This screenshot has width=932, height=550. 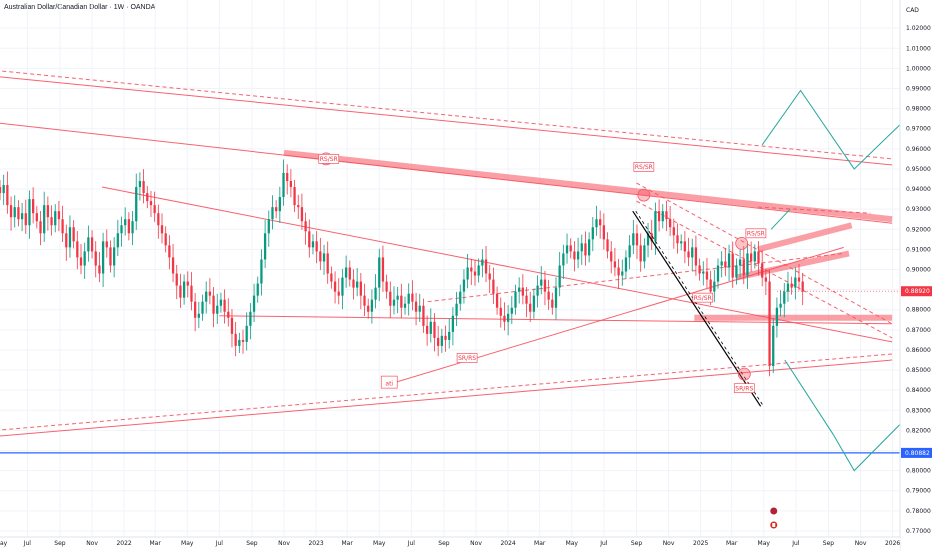 What do you see at coordinates (774, 511) in the screenshot?
I see `event-flag-icon` at bounding box center [774, 511].